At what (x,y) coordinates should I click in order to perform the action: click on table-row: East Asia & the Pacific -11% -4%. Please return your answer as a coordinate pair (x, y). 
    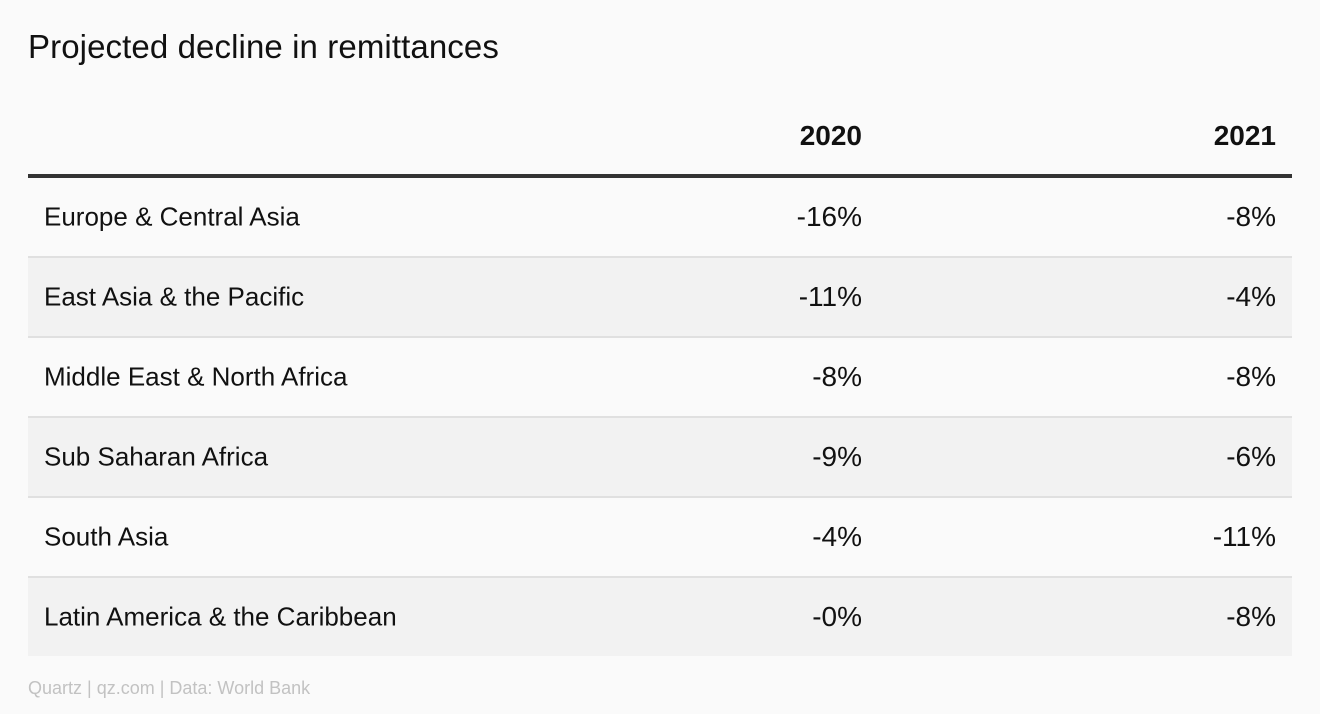
    Looking at the image, I should click on (660, 298).